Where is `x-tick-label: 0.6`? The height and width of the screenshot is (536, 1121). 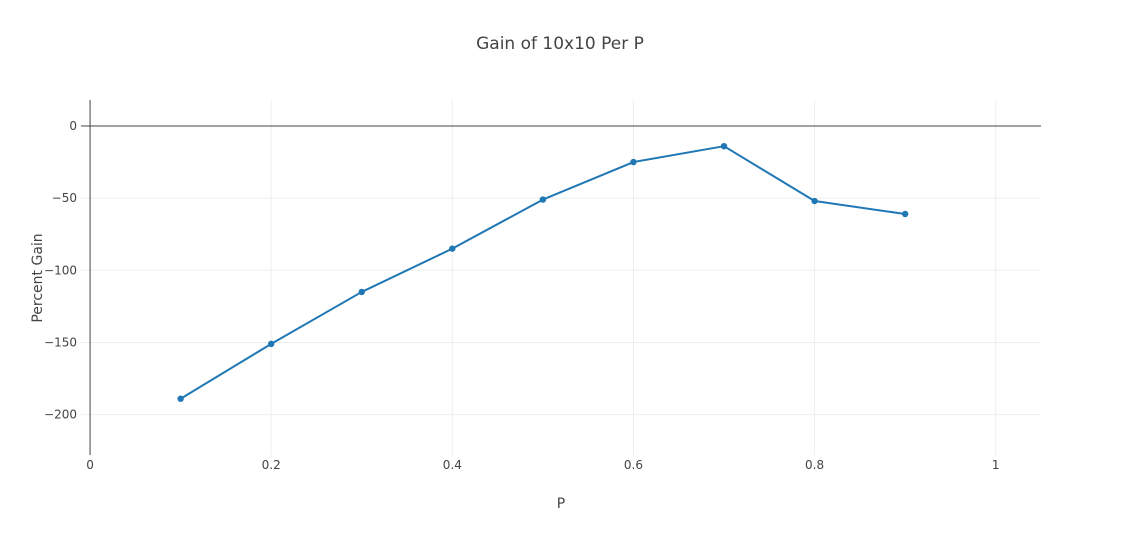 x-tick-label: 0.6 is located at coordinates (633, 465).